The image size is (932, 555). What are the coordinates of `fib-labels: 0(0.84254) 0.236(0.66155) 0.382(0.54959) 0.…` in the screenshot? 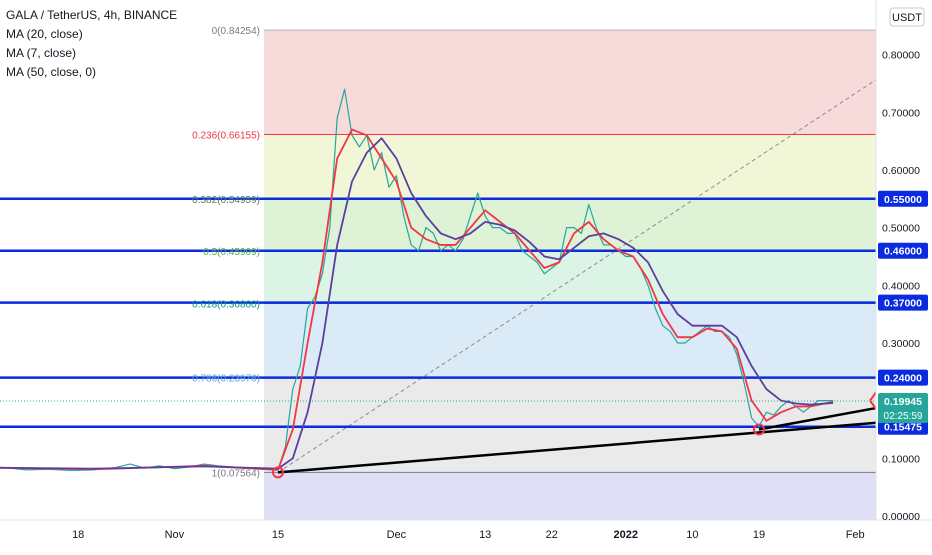 It's located at (226, 252).